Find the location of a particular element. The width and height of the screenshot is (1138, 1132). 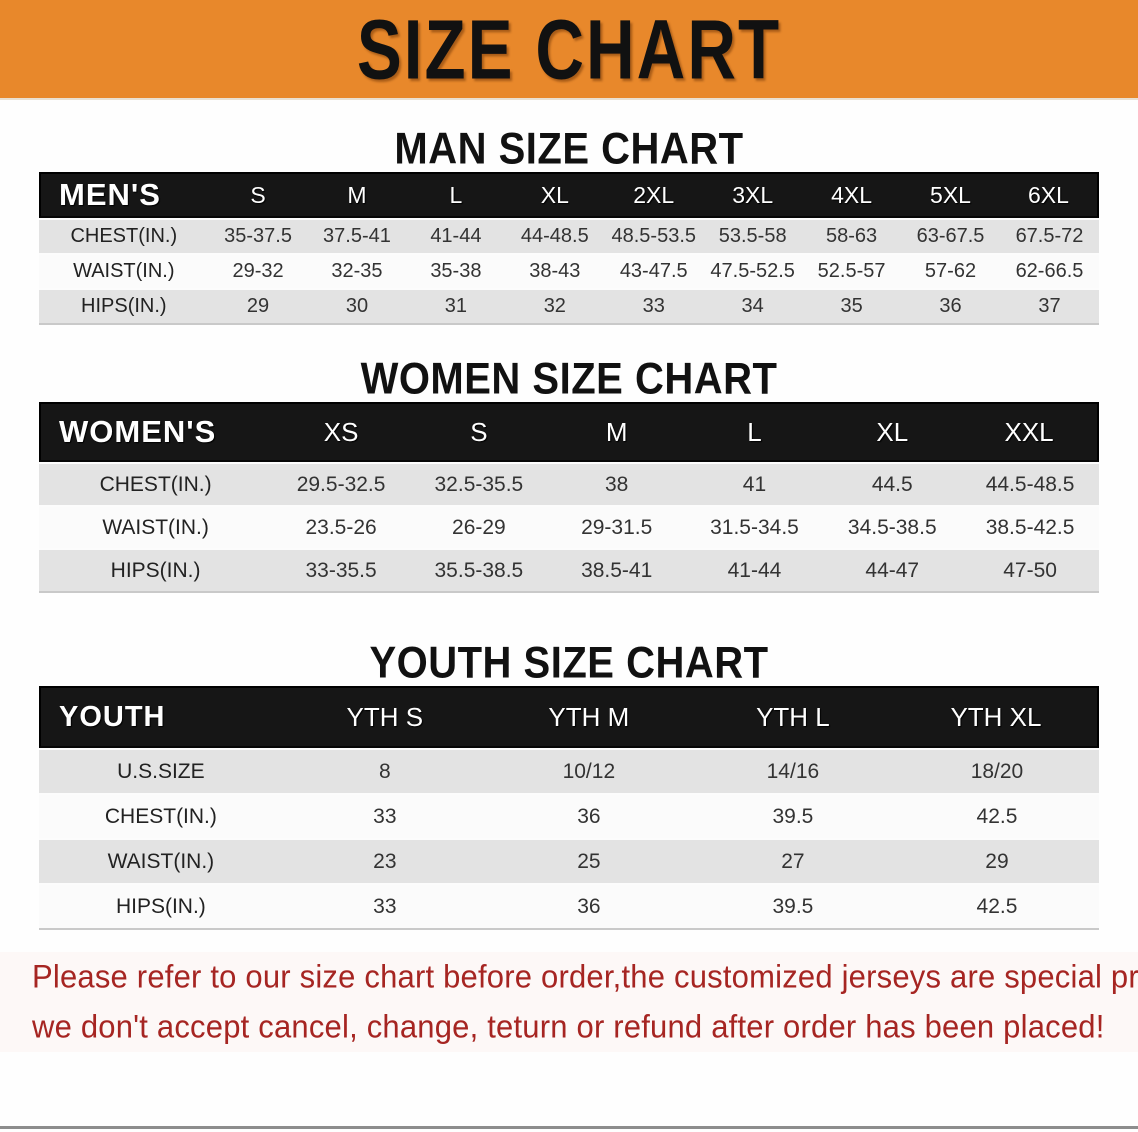

value-cell: 62-66.5 is located at coordinates (1049, 270).